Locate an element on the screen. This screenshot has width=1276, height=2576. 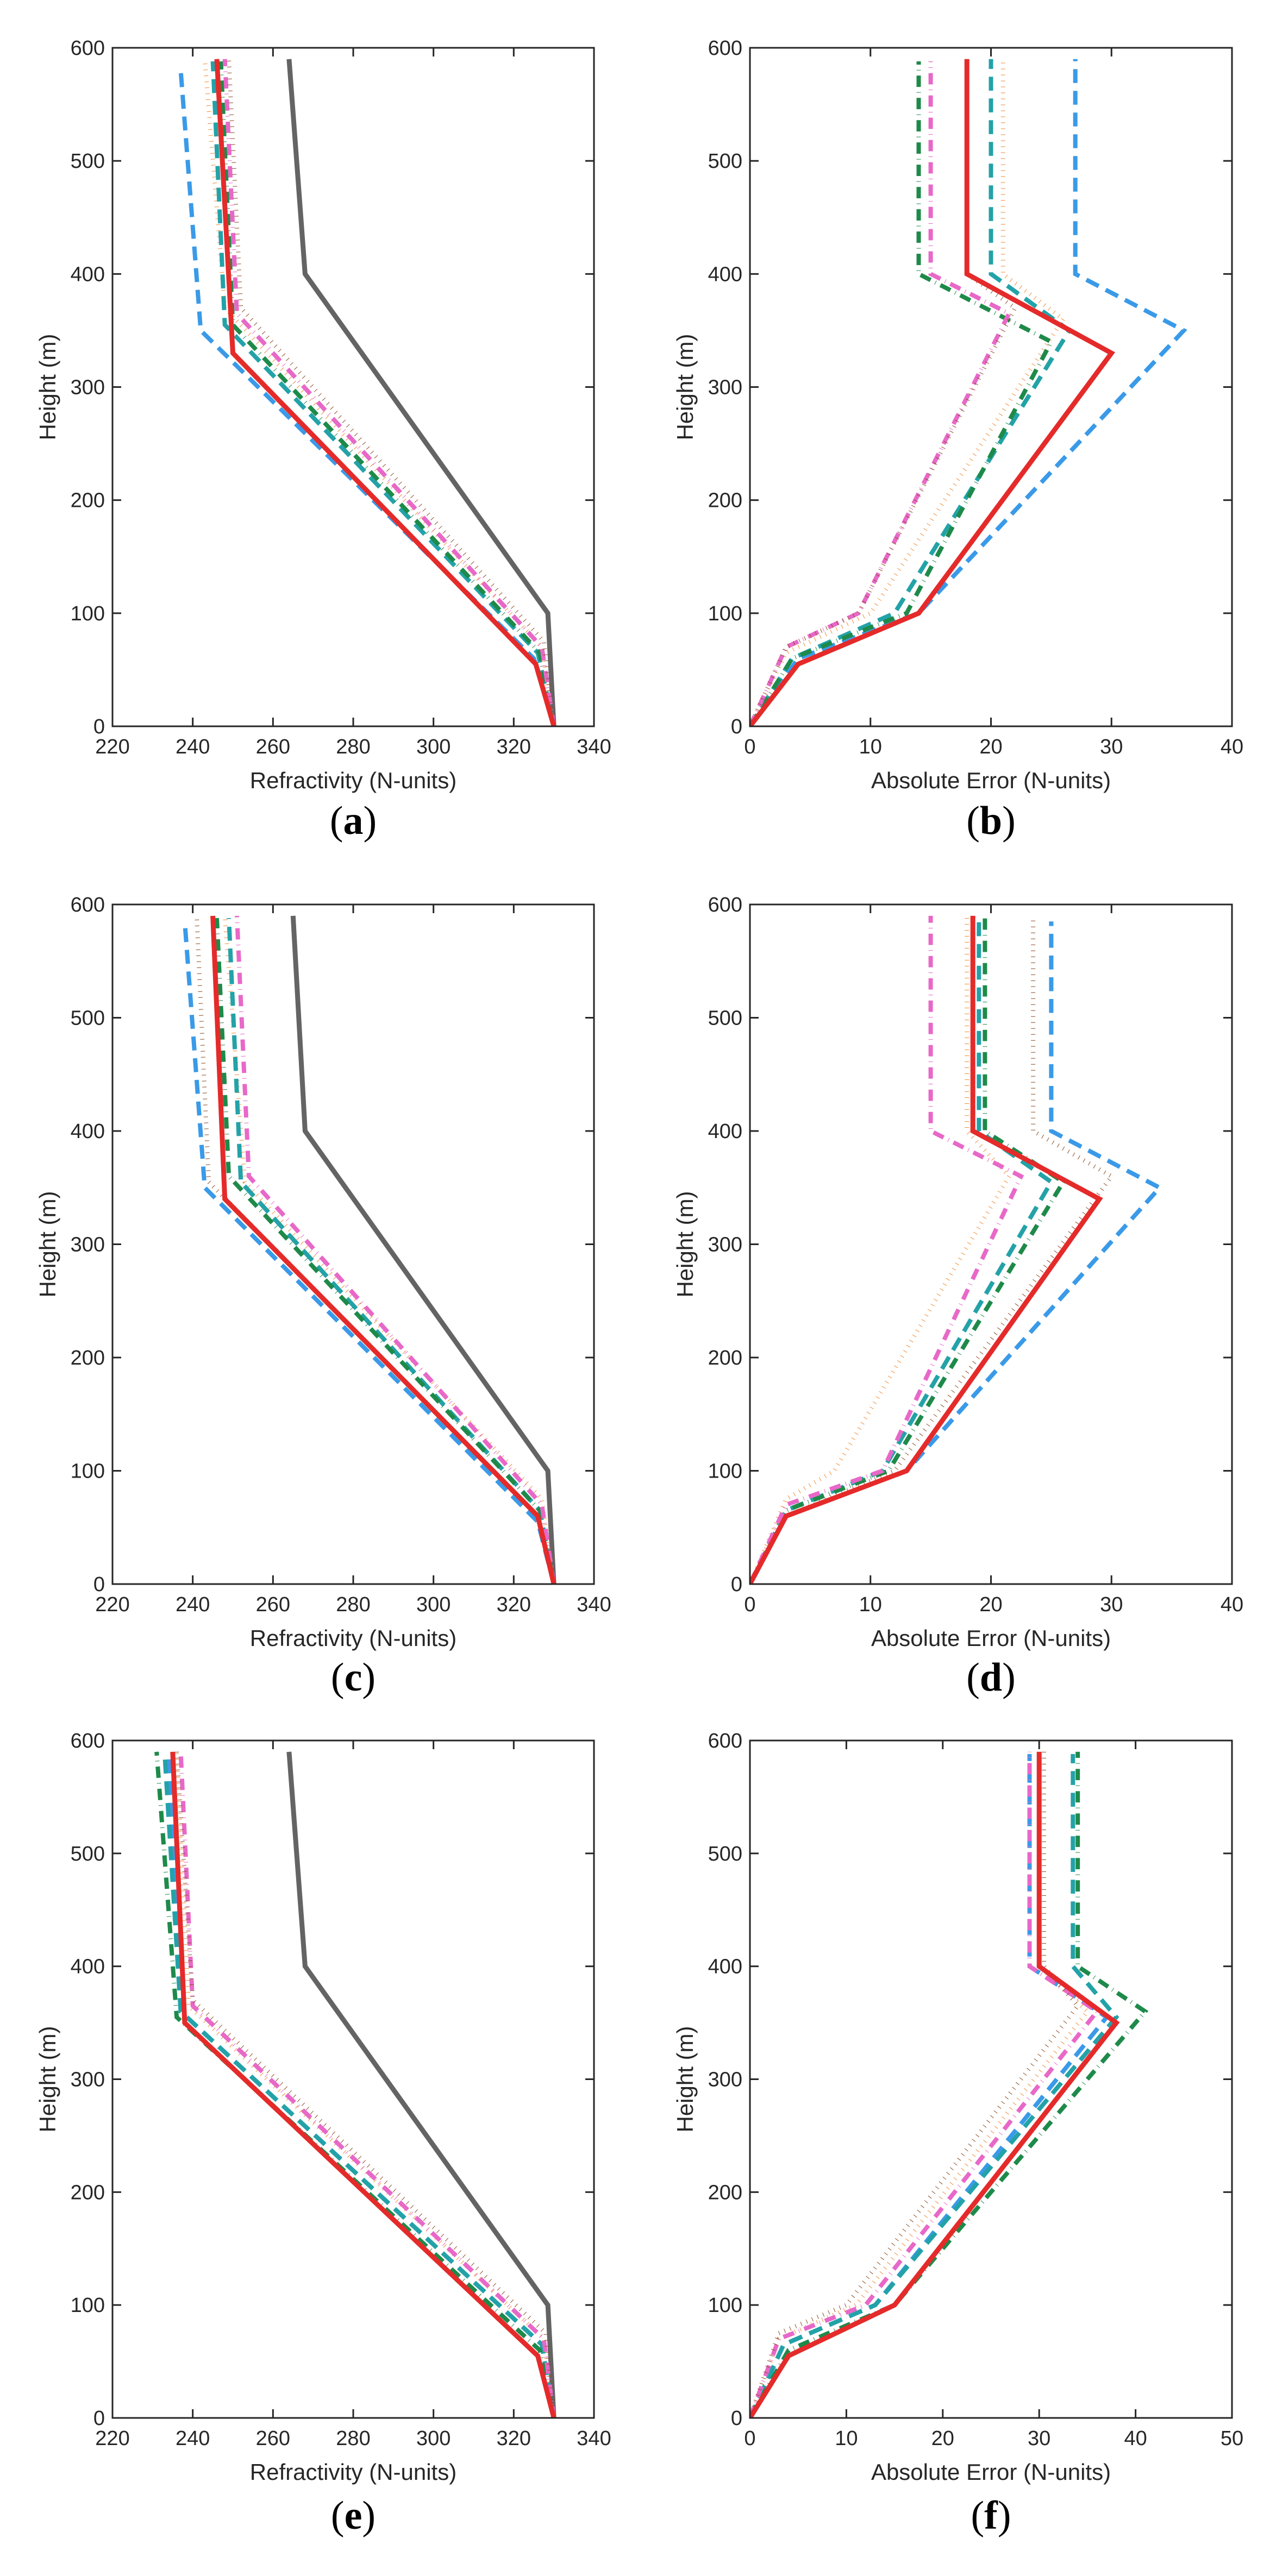
panel-letter: d is located at coordinates (991, 1677).